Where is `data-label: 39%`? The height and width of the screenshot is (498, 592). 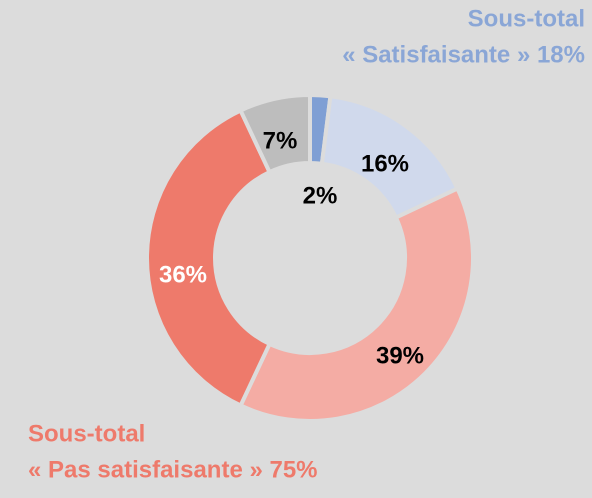 data-label: 39% is located at coordinates (400, 355).